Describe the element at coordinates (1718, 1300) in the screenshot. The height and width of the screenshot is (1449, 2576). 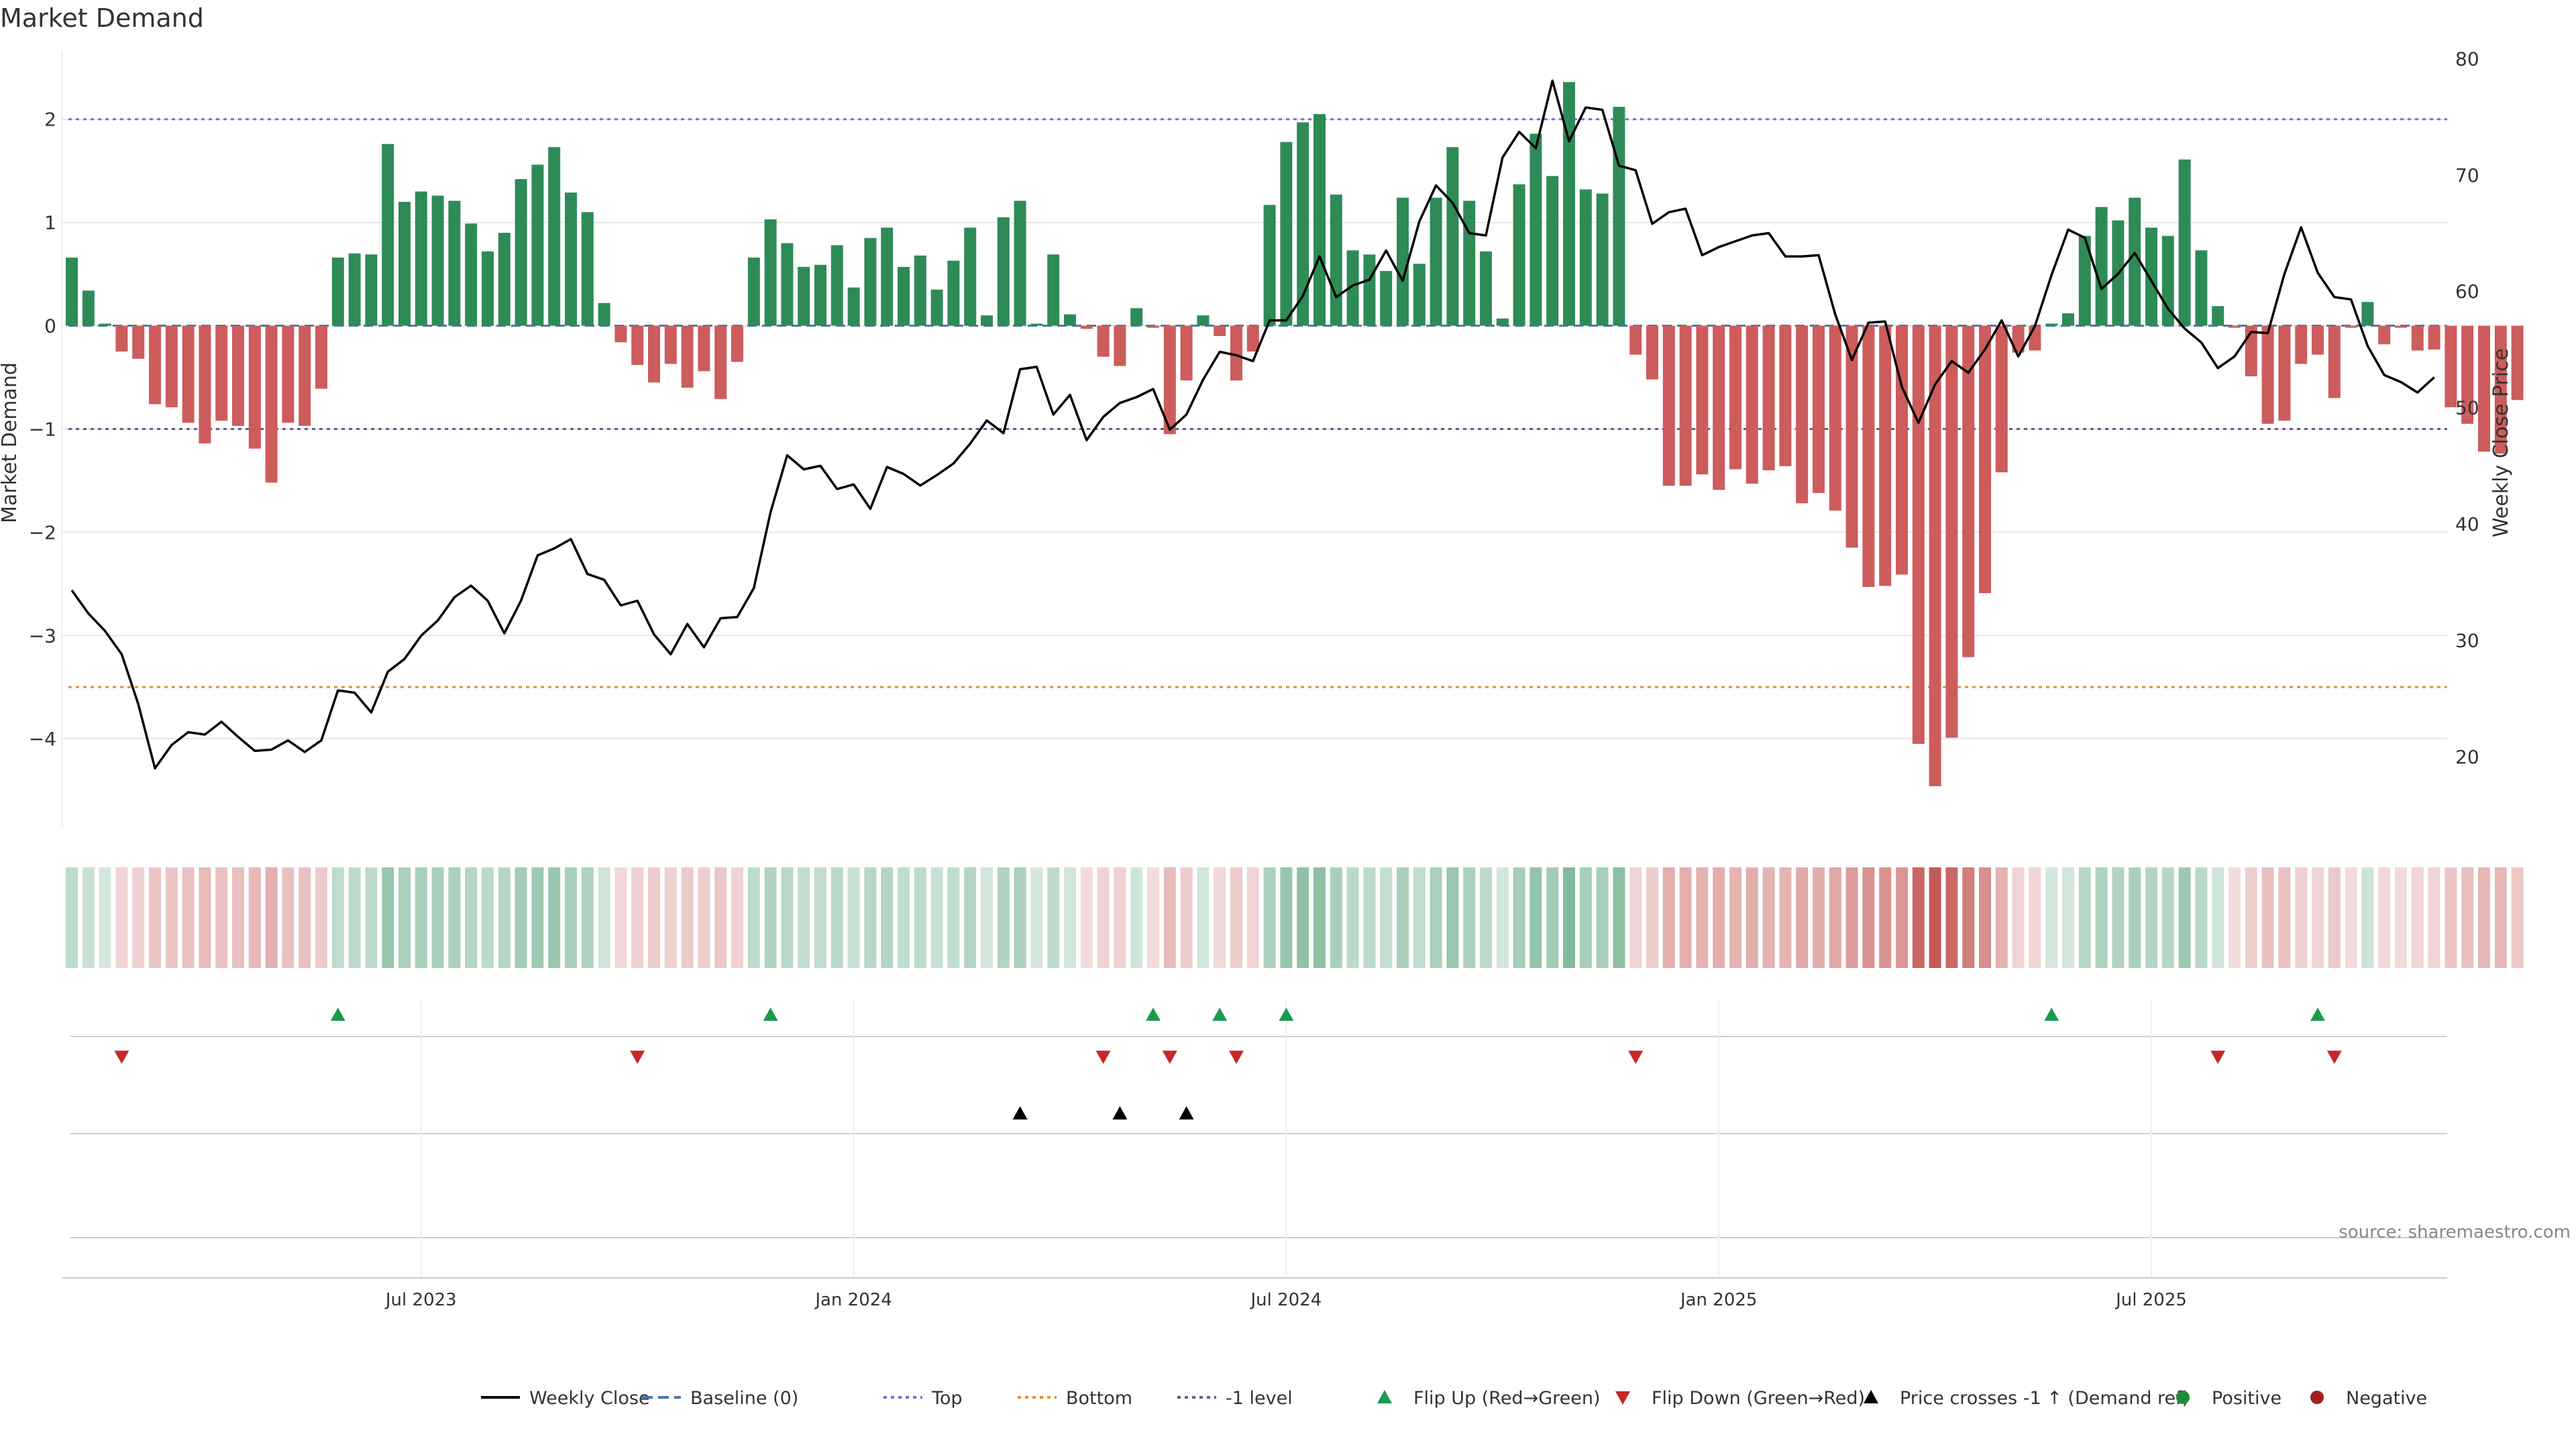
I see `x-tick-label: Jan 2025` at that location.